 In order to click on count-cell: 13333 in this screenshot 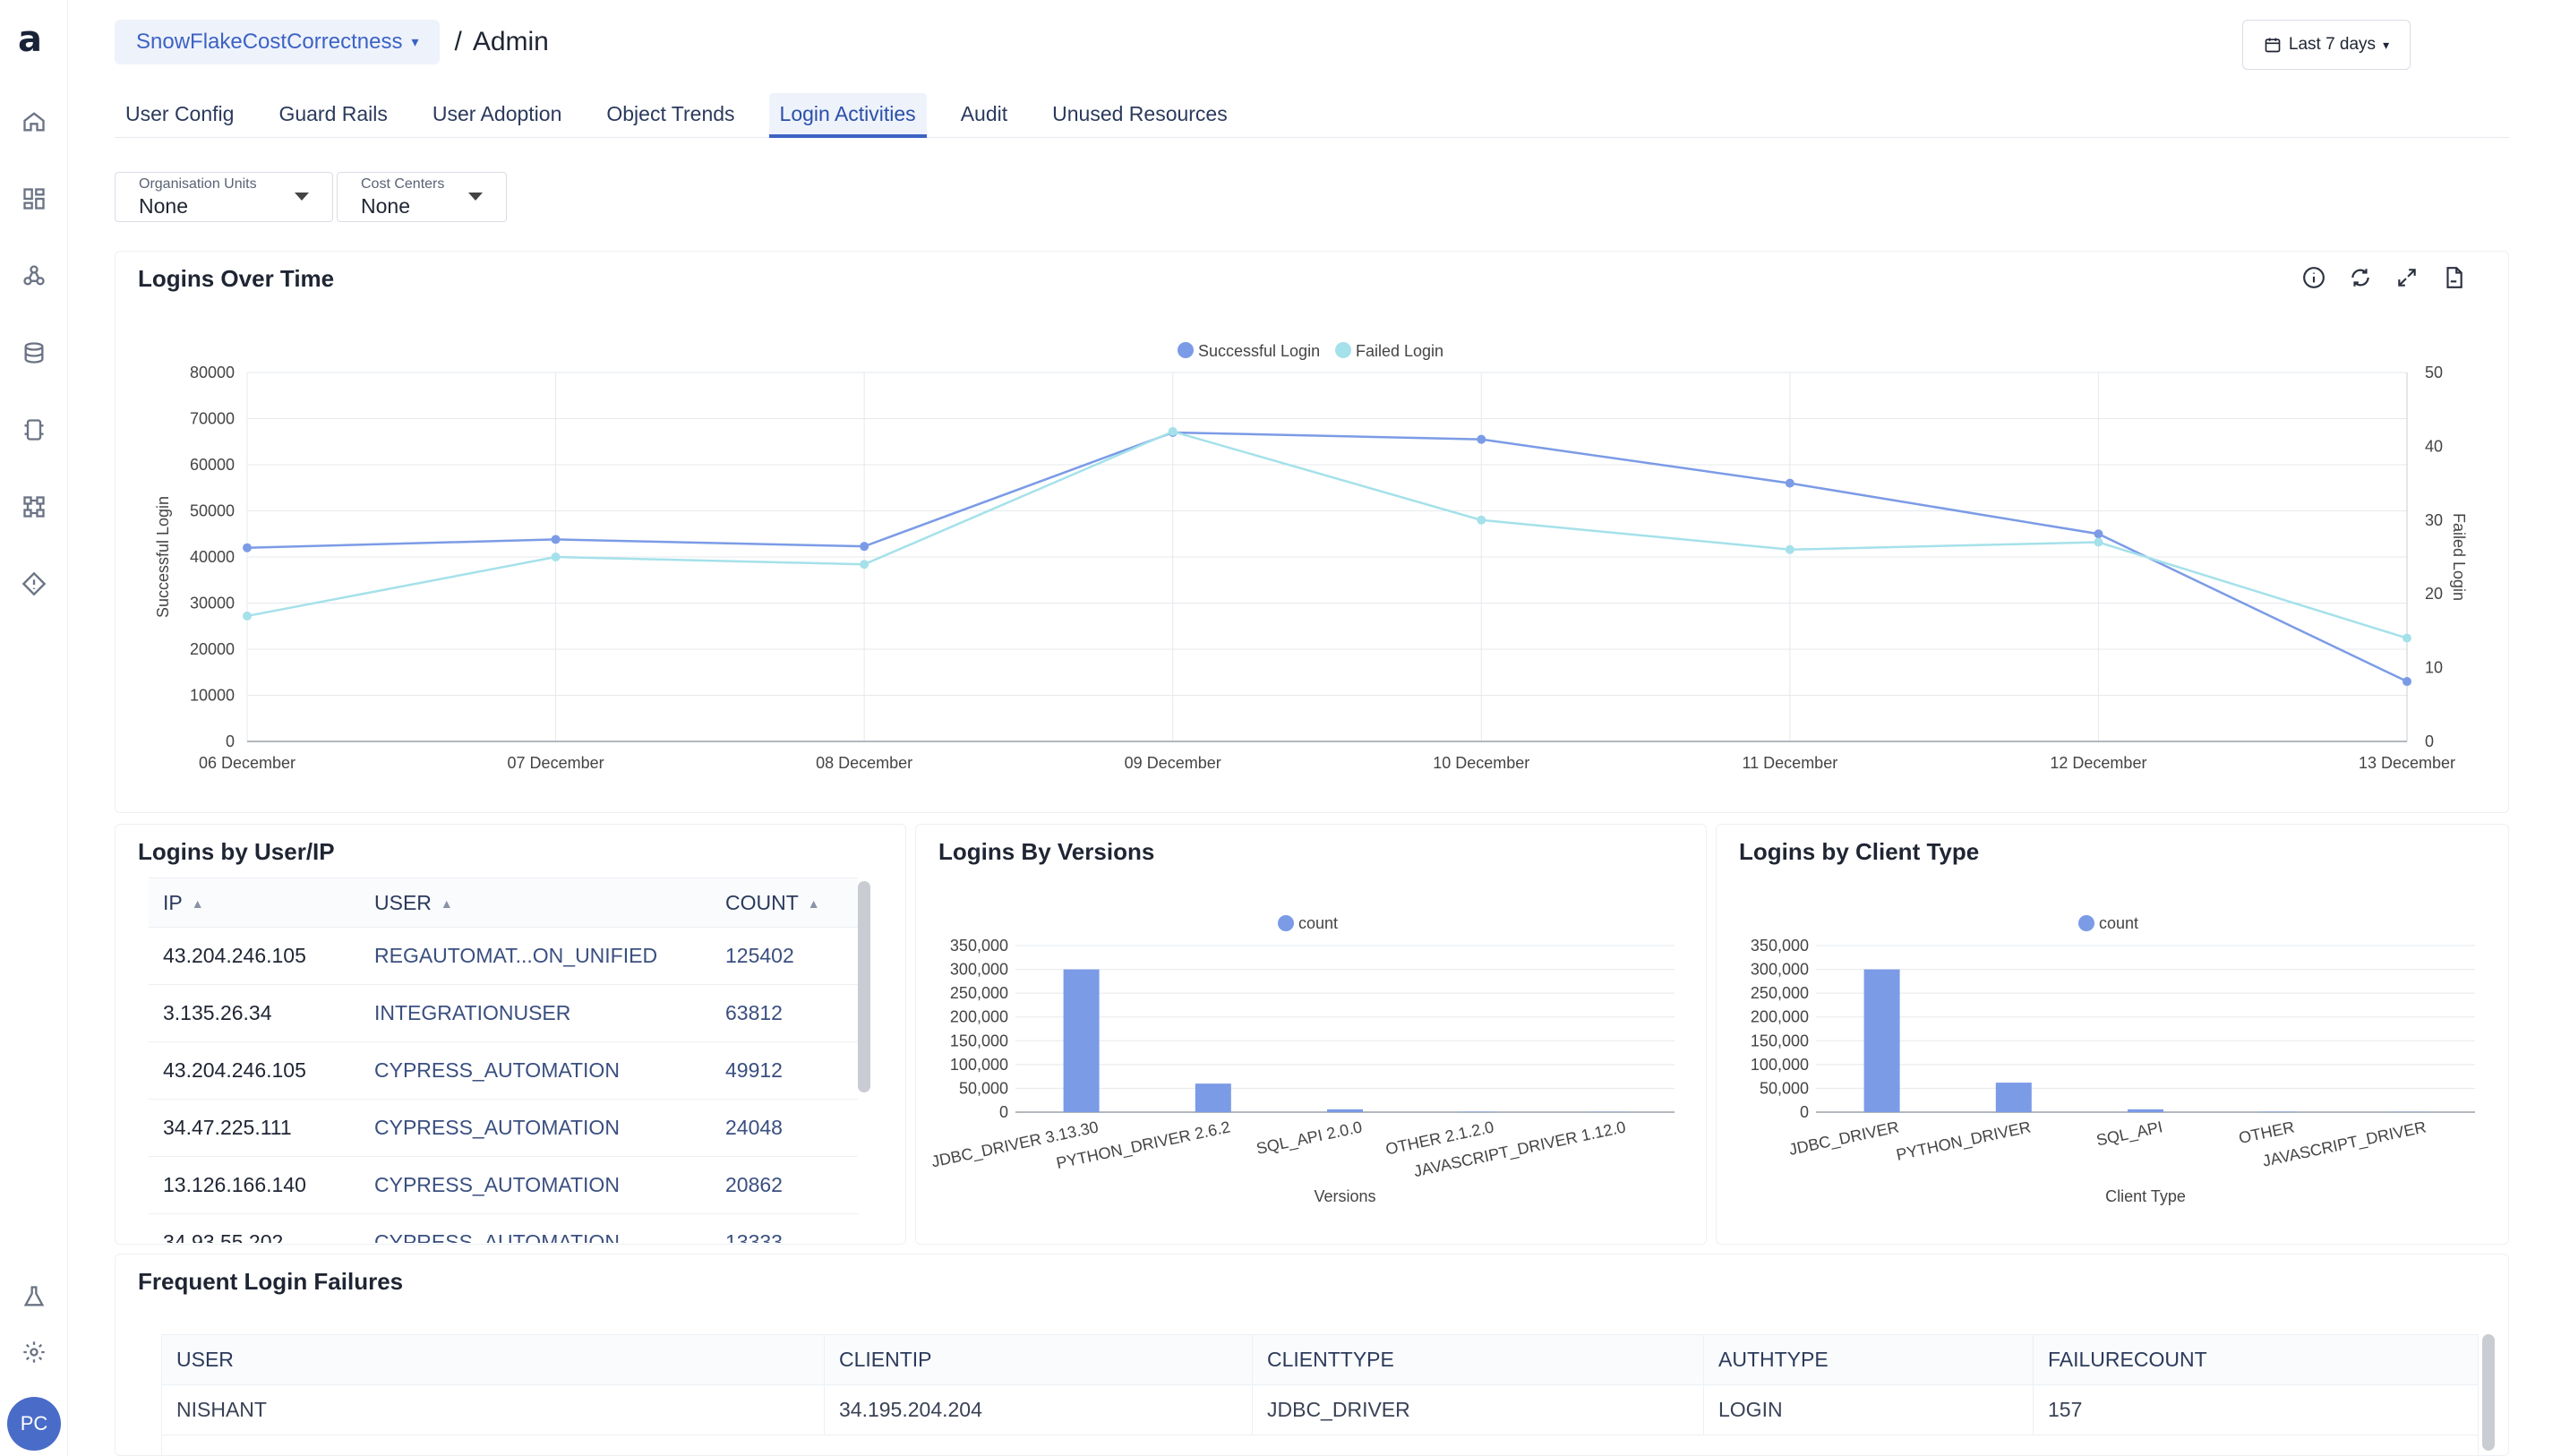, I will do `click(754, 1236)`.